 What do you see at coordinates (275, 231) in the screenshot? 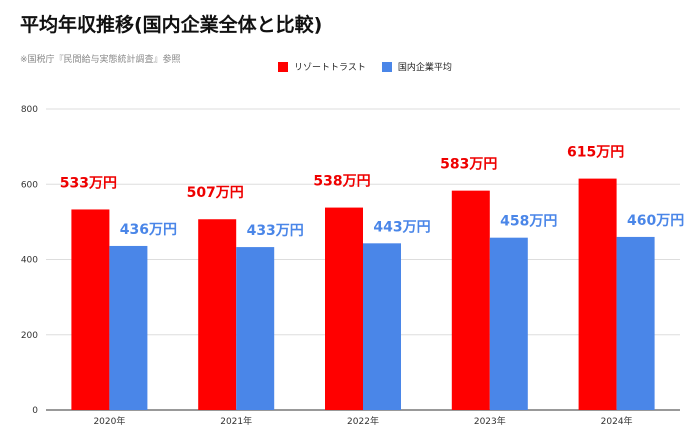
I see `data-label-series2: 433万円` at bounding box center [275, 231].